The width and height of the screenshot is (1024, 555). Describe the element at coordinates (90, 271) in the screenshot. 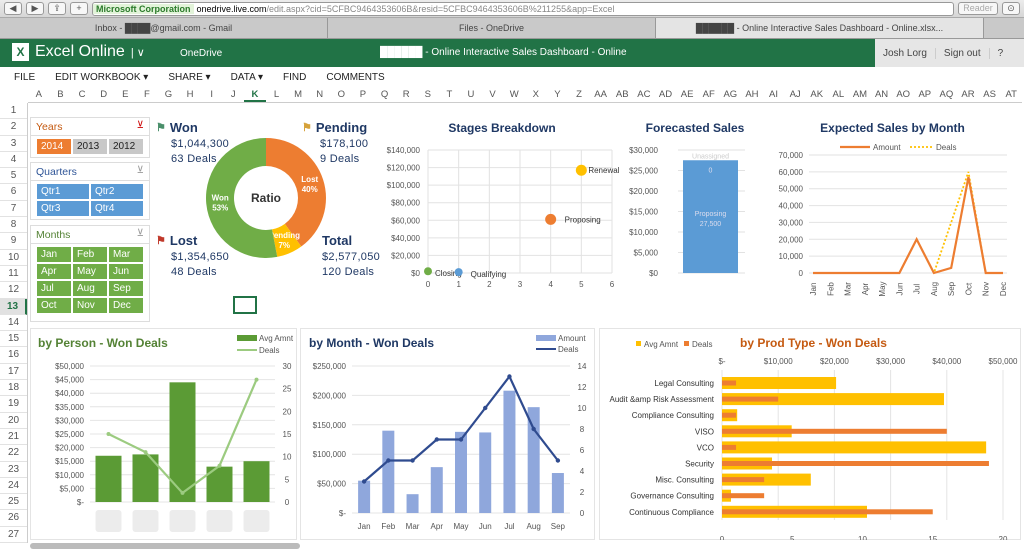

I see `month-may: May` at that location.